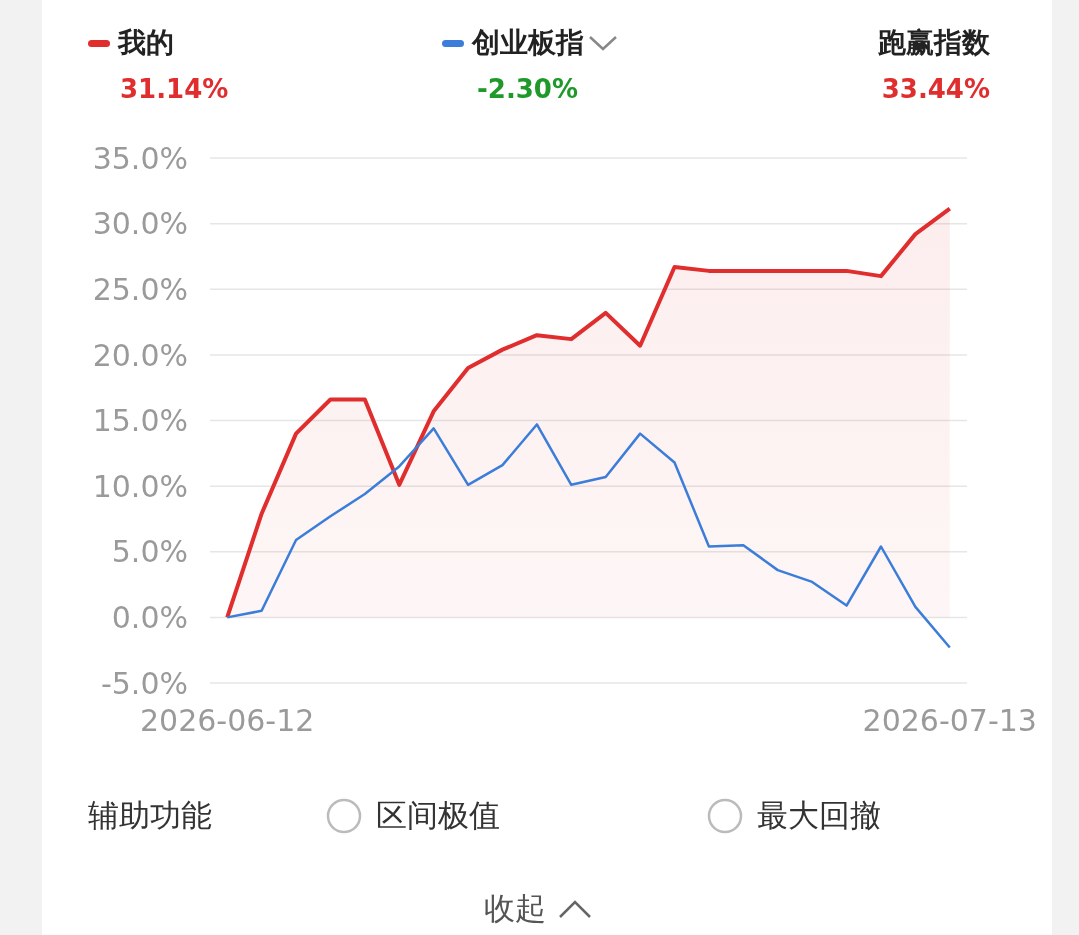 Image resolution: width=1079 pixels, height=935 pixels. What do you see at coordinates (140, 158) in the screenshot?
I see `y-tick-label: 35.0%` at bounding box center [140, 158].